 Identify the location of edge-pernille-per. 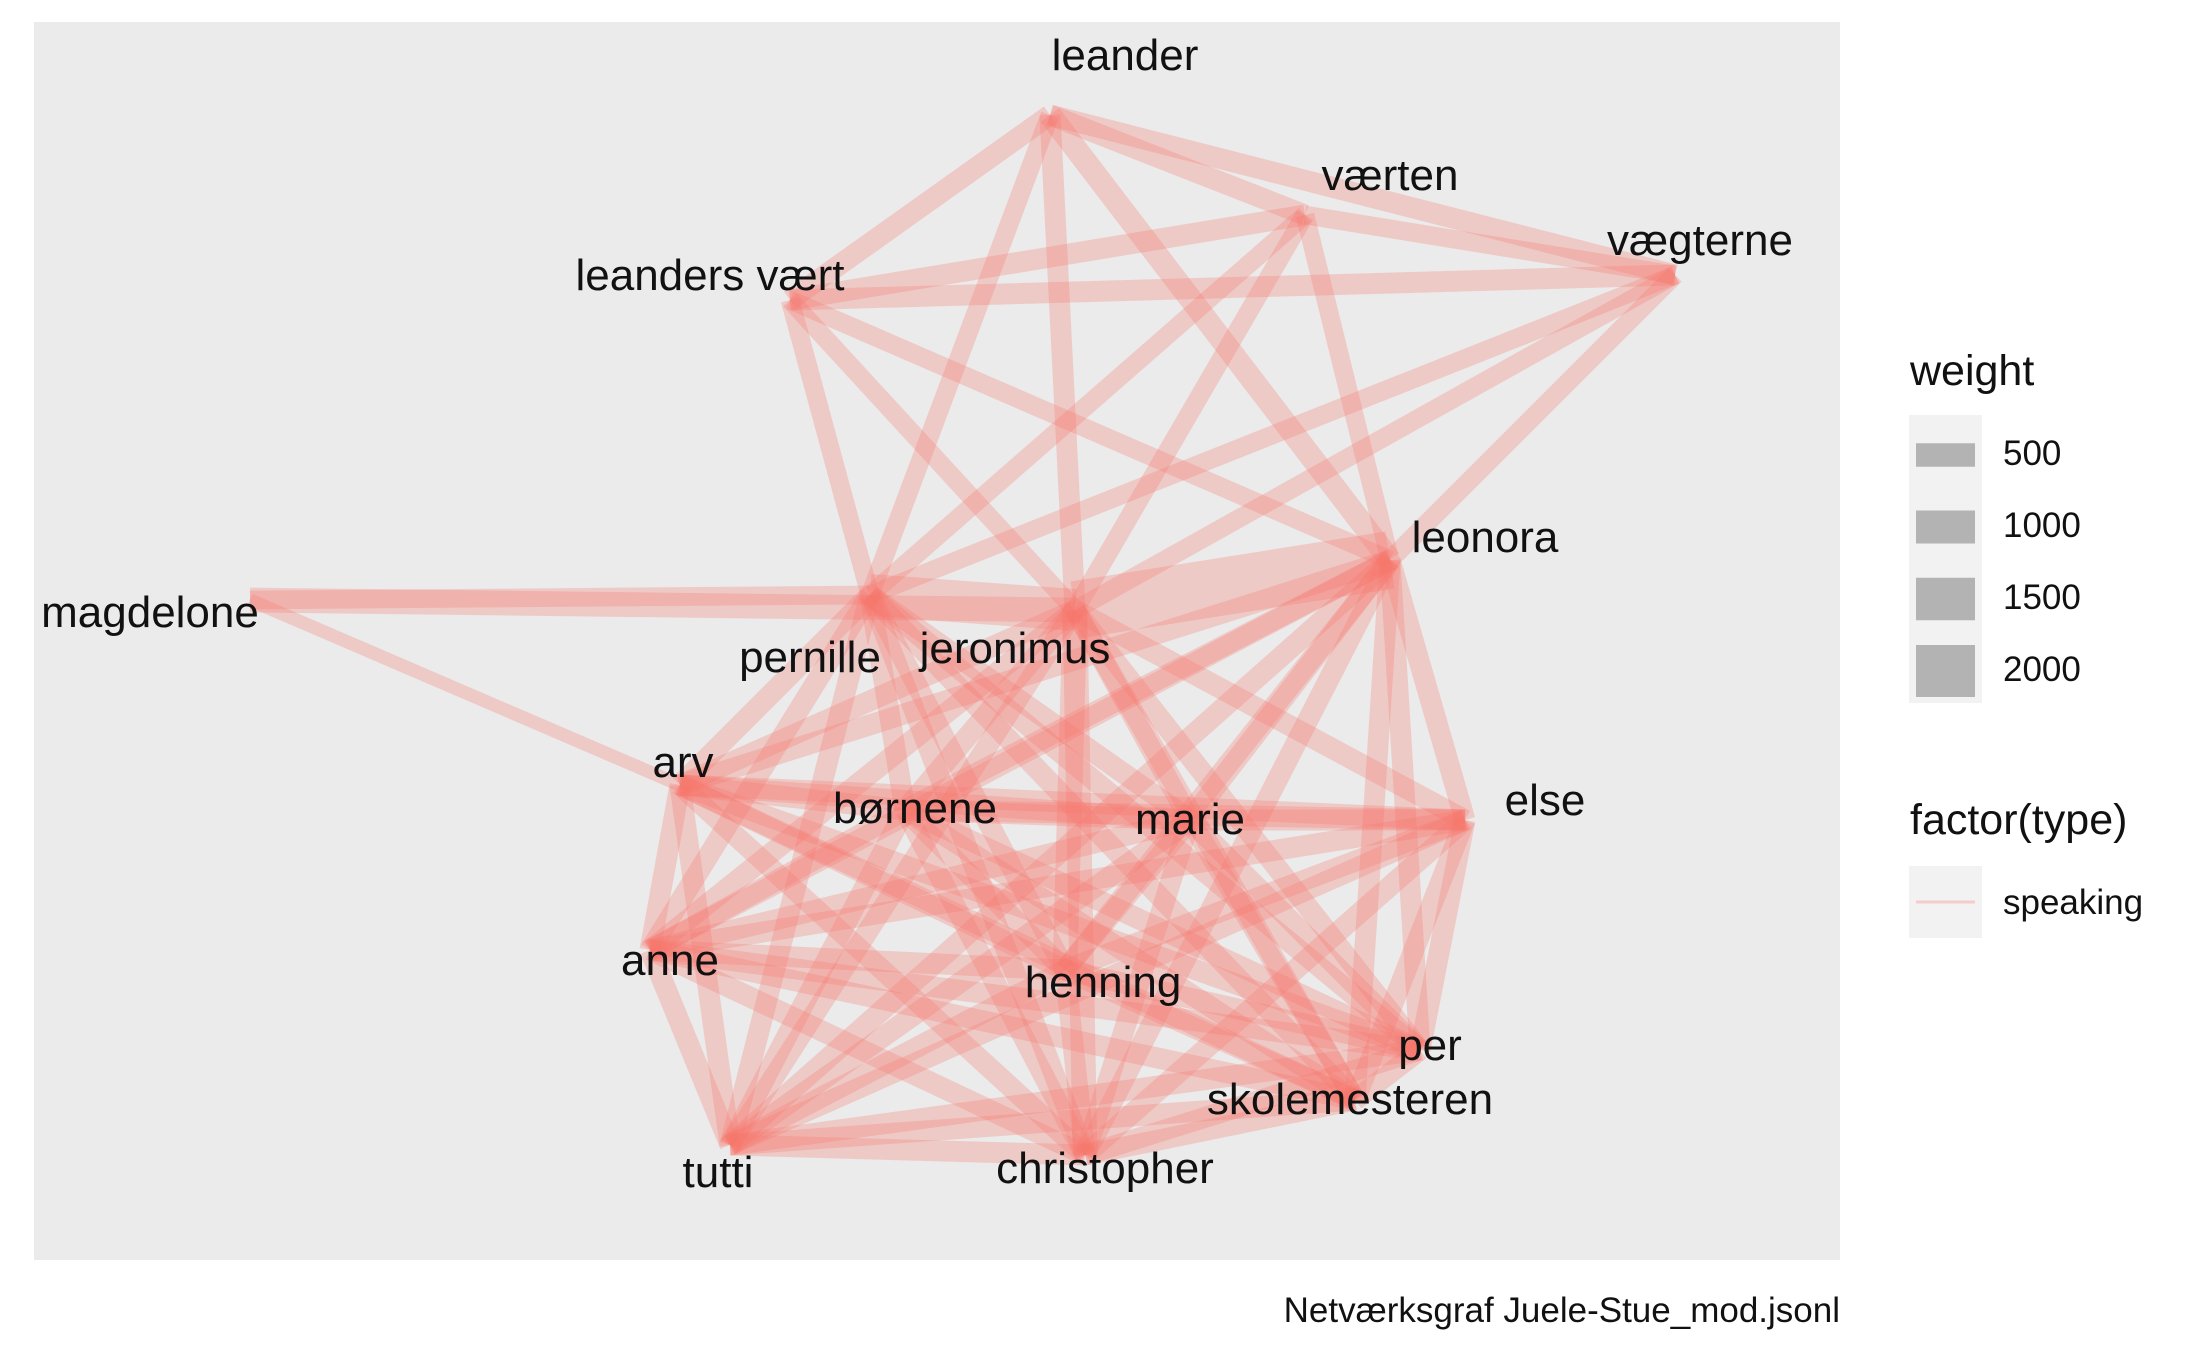
(1145, 822).